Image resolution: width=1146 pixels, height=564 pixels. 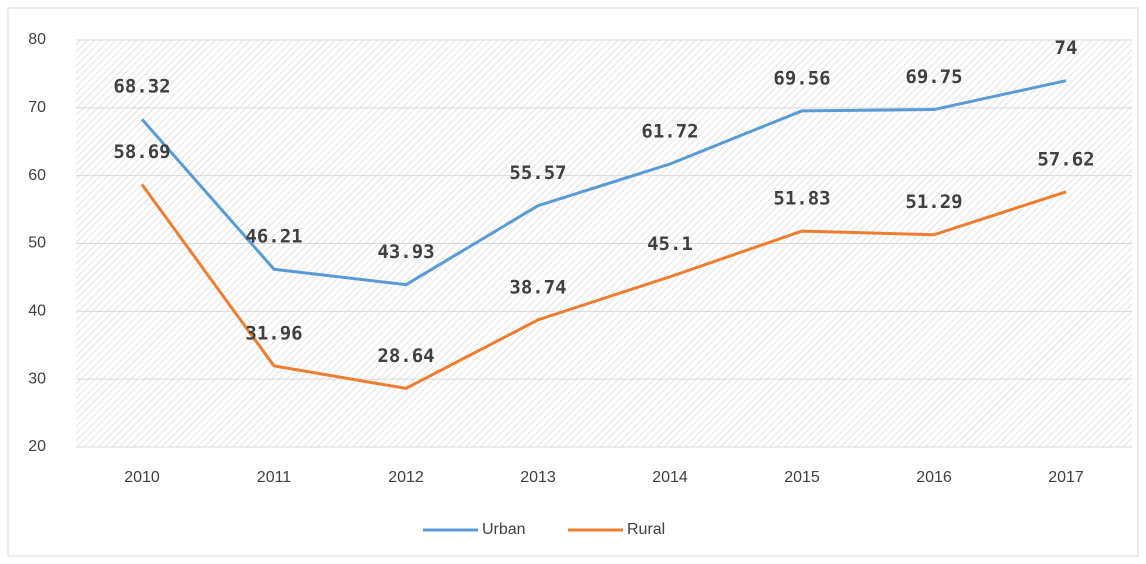 What do you see at coordinates (37, 243) in the screenshot?
I see `y-tick-label: 50` at bounding box center [37, 243].